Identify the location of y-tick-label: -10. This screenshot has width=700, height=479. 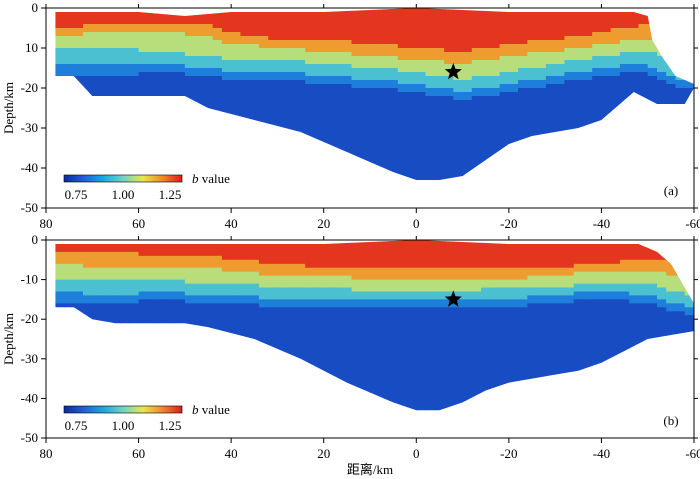
(29, 279).